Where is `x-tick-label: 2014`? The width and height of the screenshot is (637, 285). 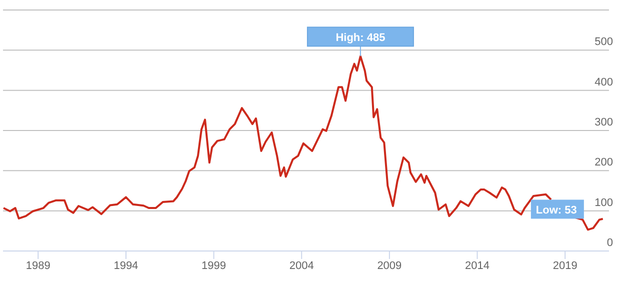
x-tick-label: 2014 is located at coordinates (477, 266).